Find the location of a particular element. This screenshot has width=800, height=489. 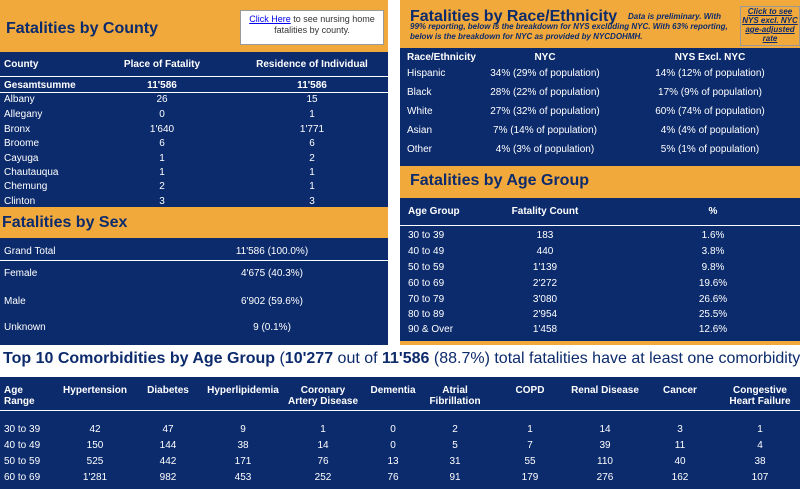

comorbidity-subtitle-part: ( is located at coordinates (280, 358).